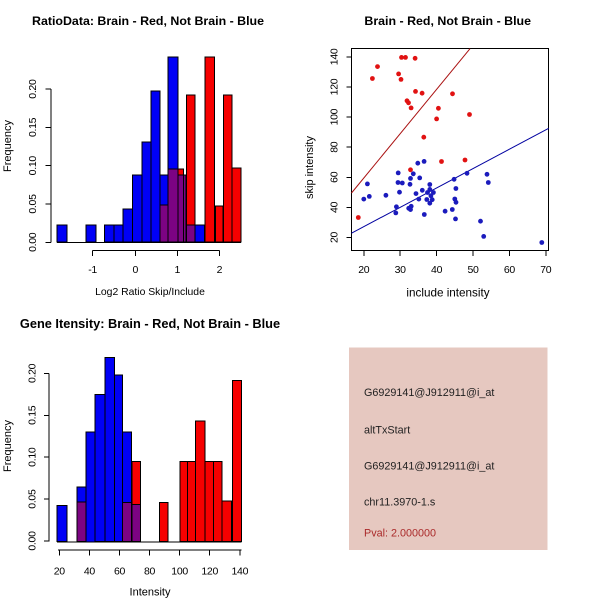 The image size is (600, 600). I want to click on svg-text: Brain - Red, Not Brain - Blue, so click(447, 21).